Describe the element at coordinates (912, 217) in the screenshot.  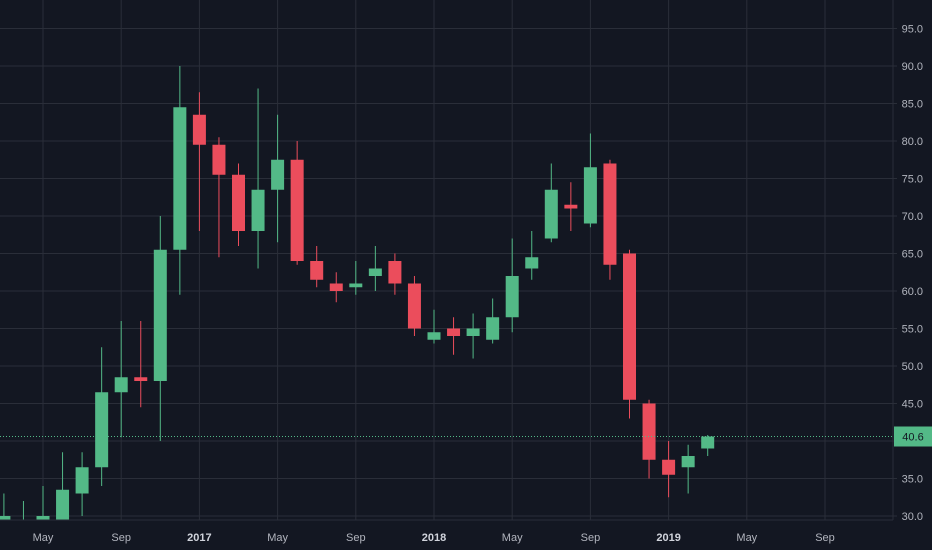
I see `price-tick-label: 70.0` at that location.